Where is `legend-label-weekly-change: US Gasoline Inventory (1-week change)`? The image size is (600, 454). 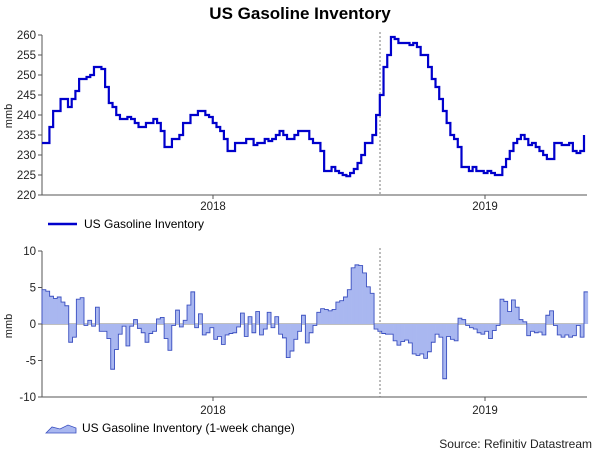
legend-label-weekly-change: US Gasoline Inventory (1-week change) is located at coordinates (188, 428).